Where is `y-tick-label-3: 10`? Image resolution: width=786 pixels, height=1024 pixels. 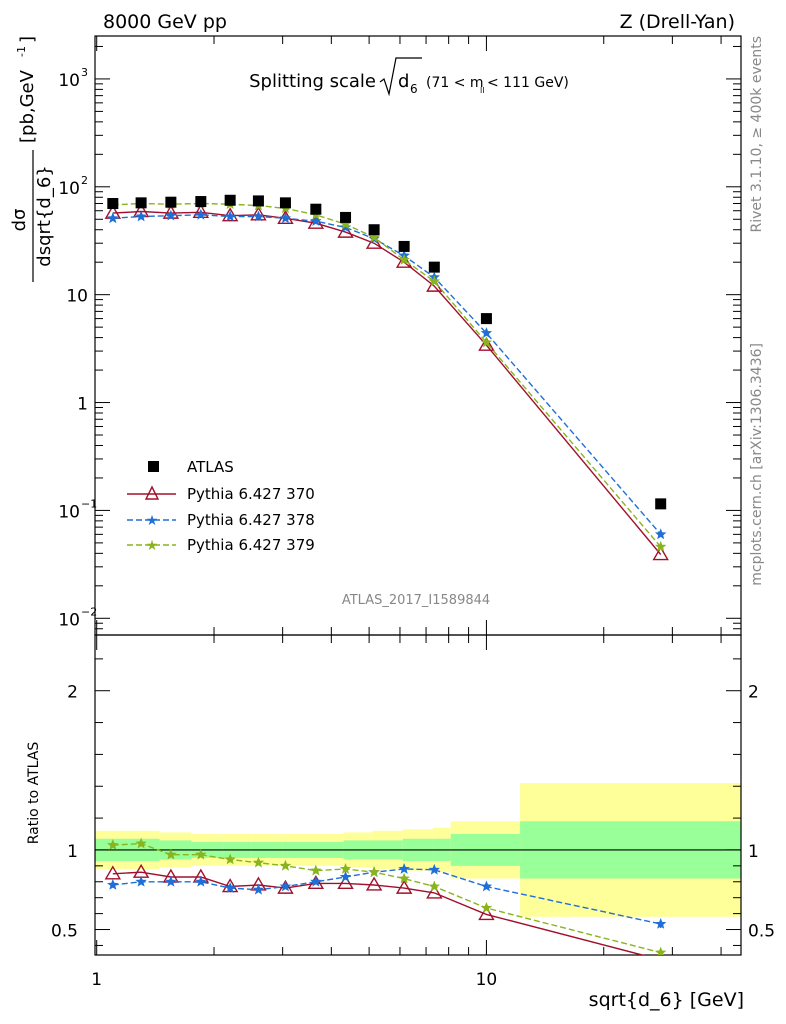 y-tick-label-3: 10 is located at coordinates (77, 297).